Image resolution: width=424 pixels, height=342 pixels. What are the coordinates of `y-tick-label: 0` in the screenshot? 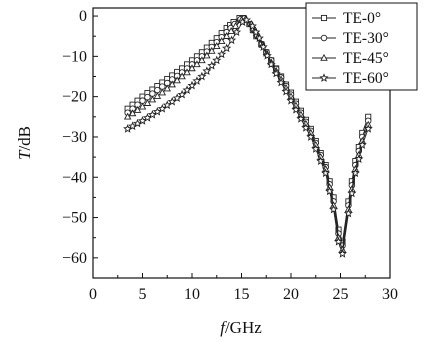 It's located at (83, 16).